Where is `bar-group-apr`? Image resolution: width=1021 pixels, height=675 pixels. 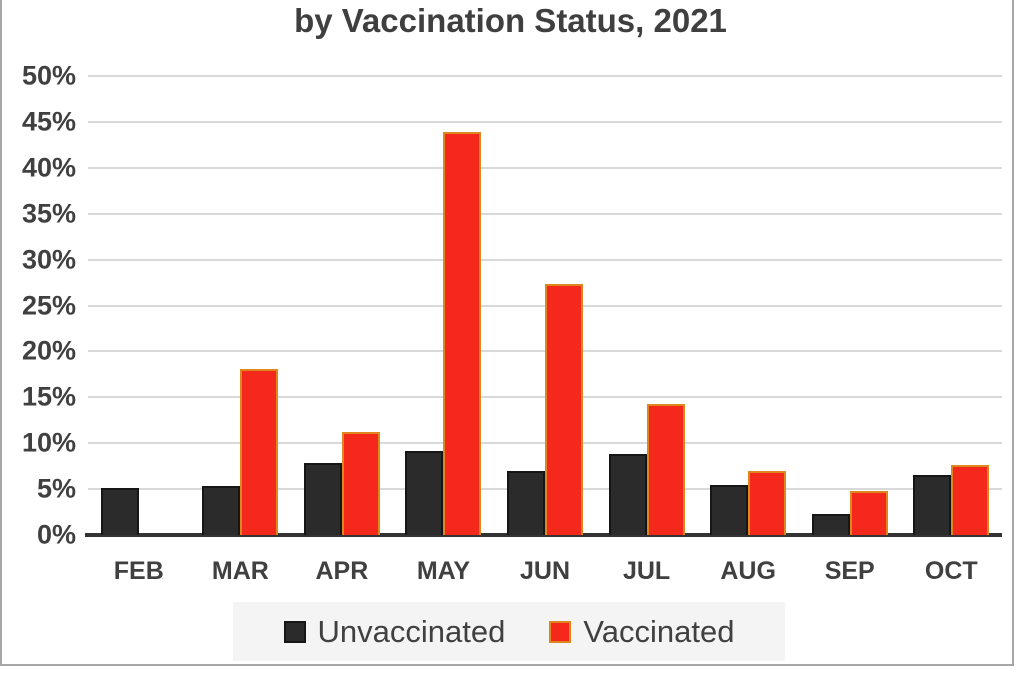 bar-group-apr is located at coordinates (342, 305).